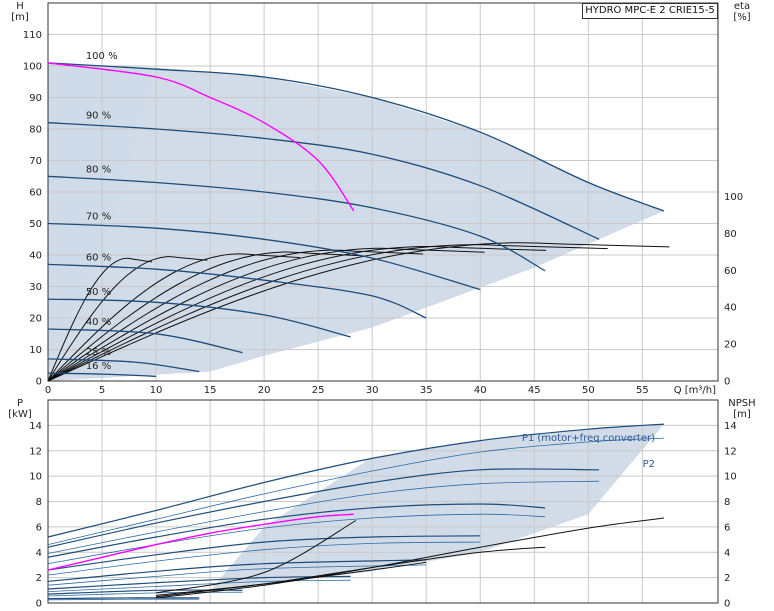  What do you see at coordinates (727, 527) in the screenshot?
I see `y-right-tick-label: 6` at bounding box center [727, 527].